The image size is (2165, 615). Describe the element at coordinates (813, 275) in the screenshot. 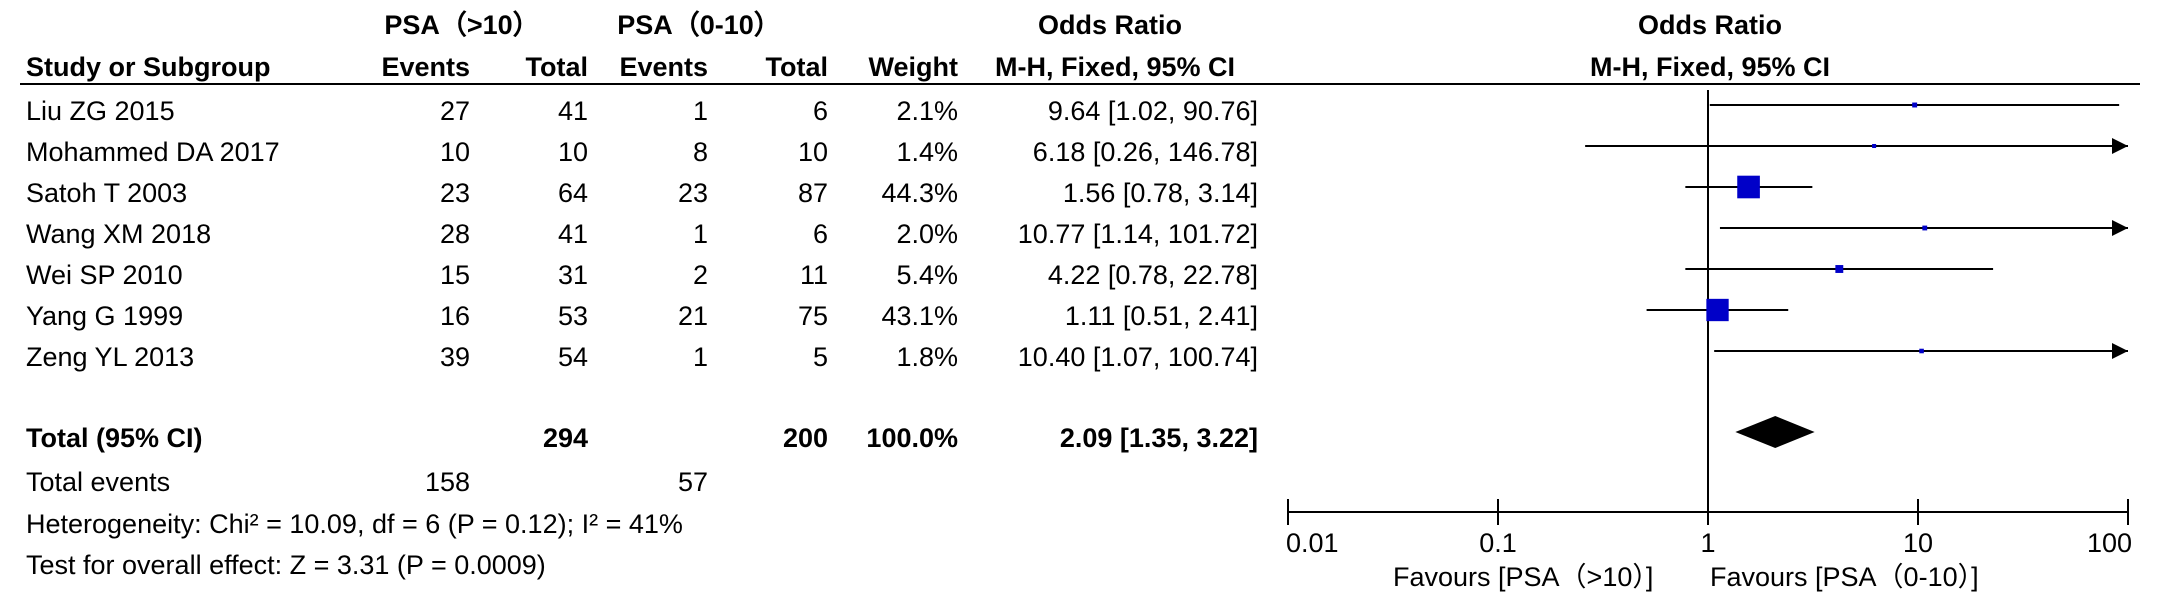

I see `total2-cell: 11` at that location.